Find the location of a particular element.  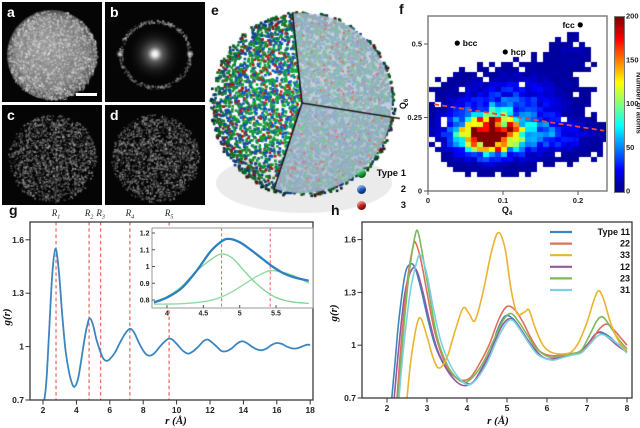

f-plot-frame is located at coordinates (517, 103).